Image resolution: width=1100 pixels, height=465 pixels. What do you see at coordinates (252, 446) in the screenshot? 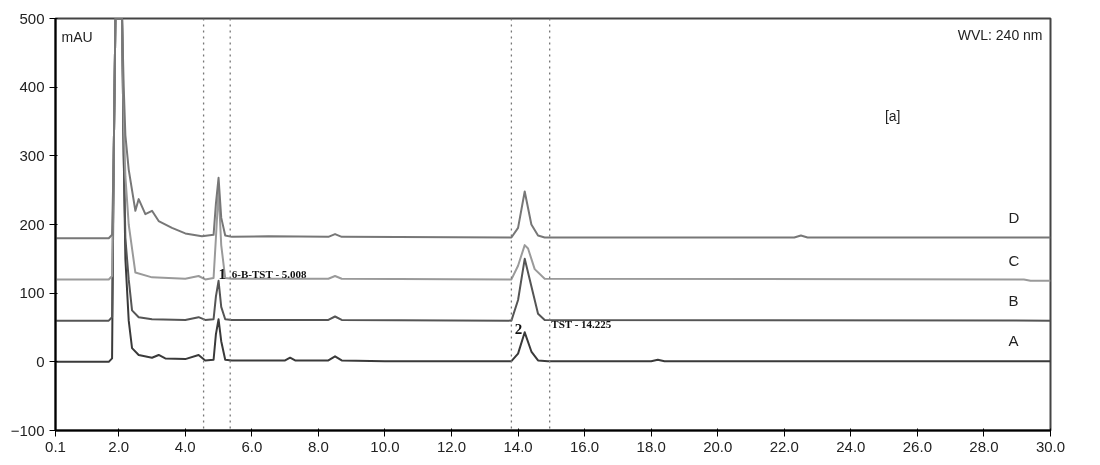
I see `x-tick-label: 6.0` at bounding box center [252, 446].